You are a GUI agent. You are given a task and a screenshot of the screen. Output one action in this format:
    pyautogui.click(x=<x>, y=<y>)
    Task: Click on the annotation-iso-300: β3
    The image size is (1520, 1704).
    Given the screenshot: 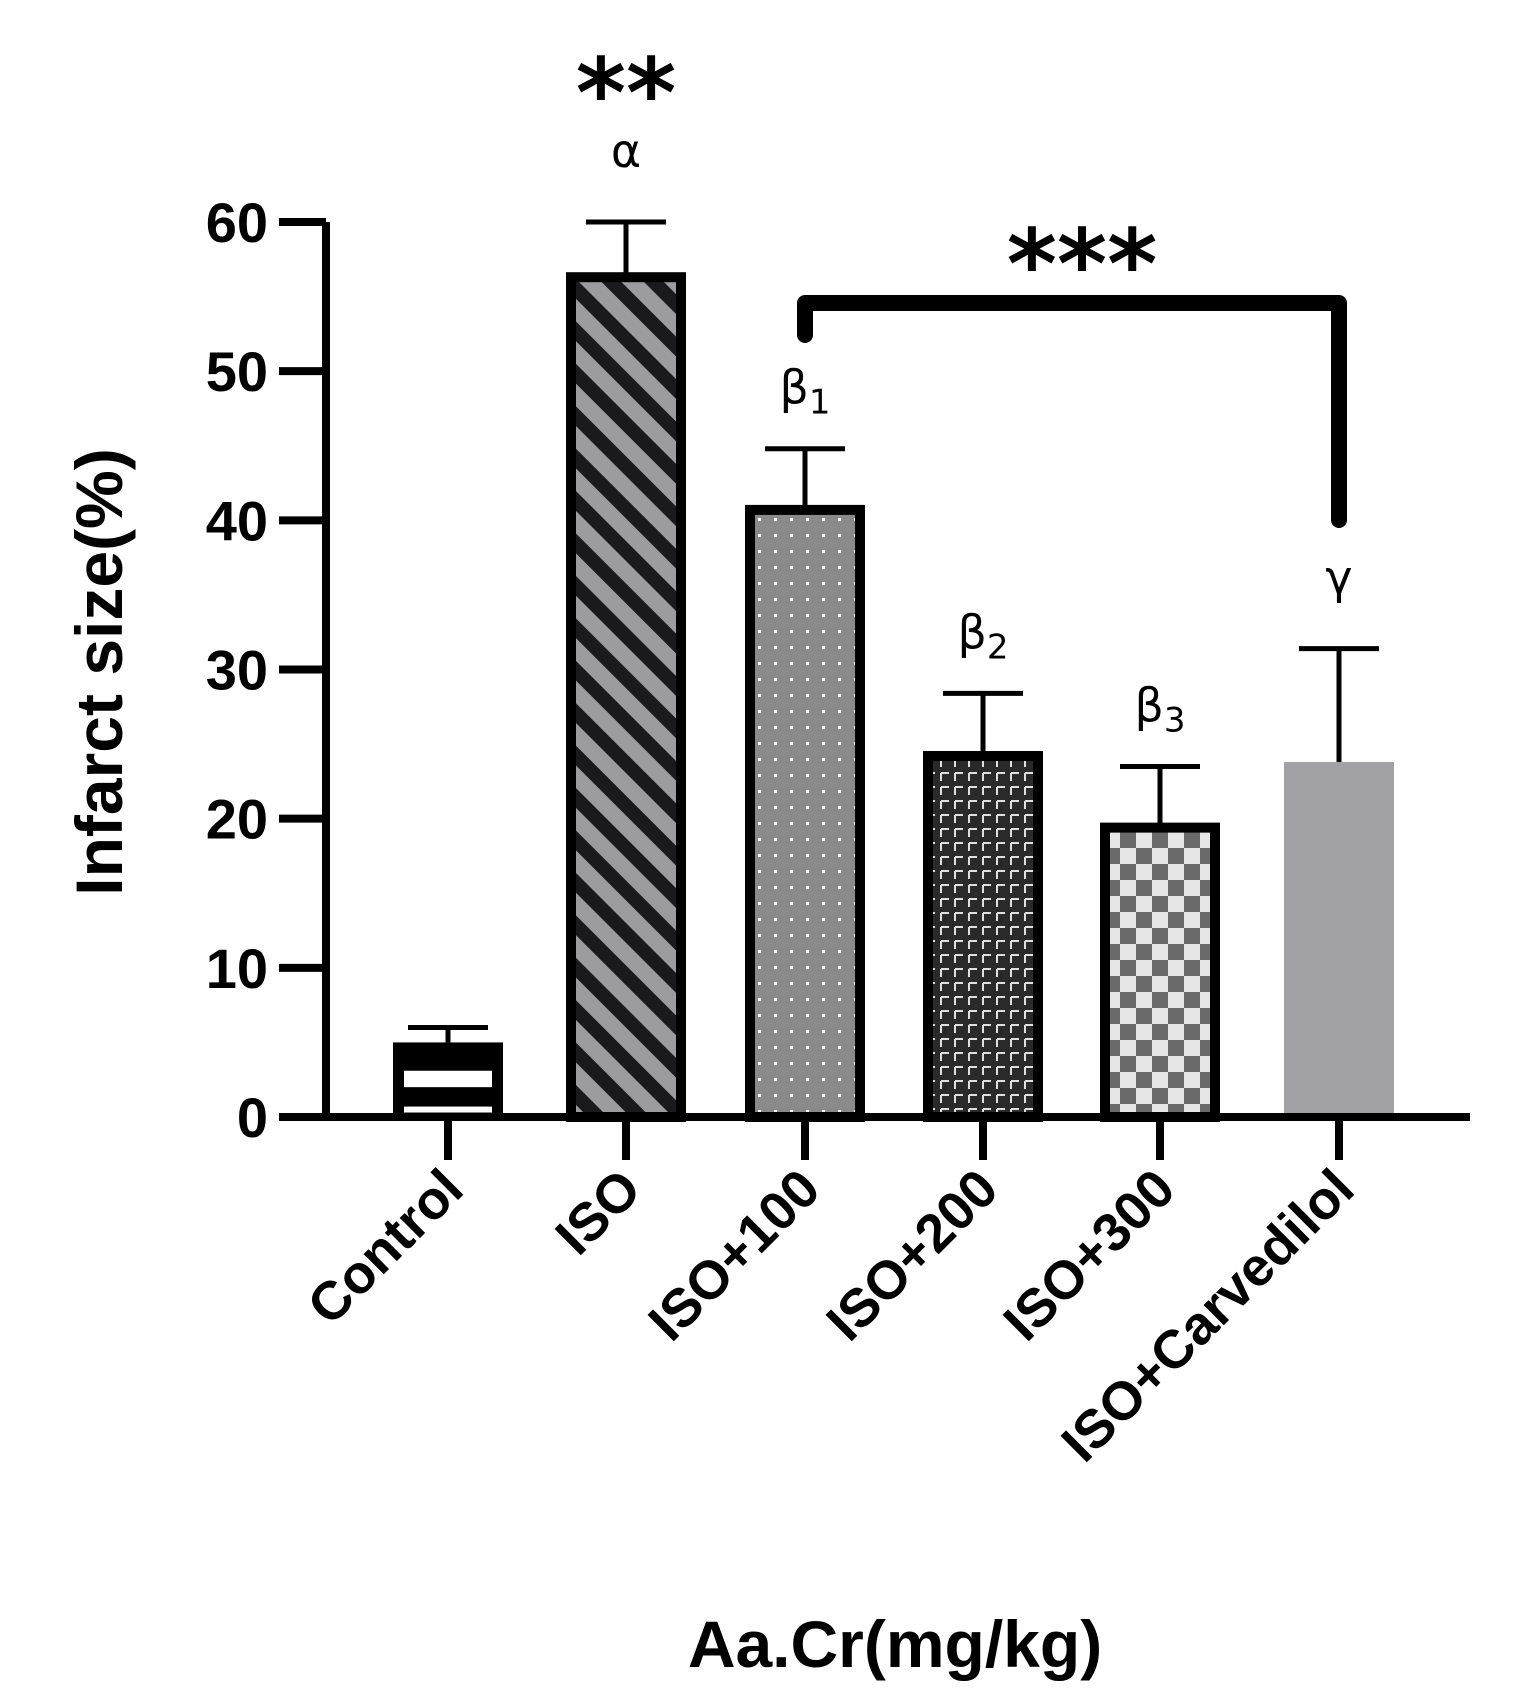 What is the action you would take?
    pyautogui.click(x=1160, y=709)
    